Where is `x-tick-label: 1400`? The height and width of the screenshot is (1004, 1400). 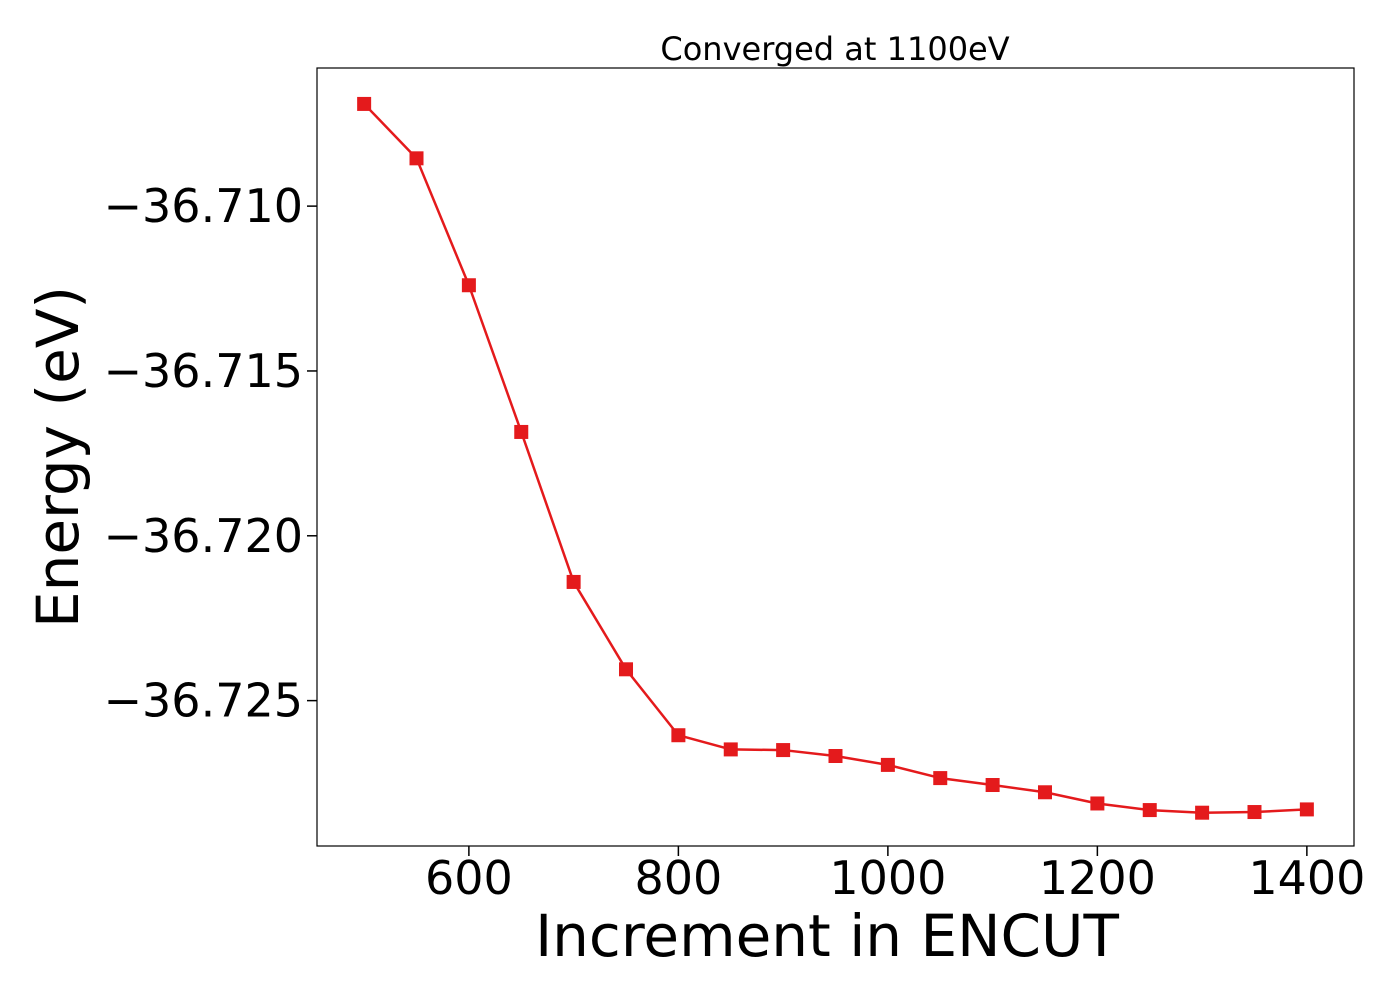 x-tick-label: 1400 is located at coordinates (1306, 878).